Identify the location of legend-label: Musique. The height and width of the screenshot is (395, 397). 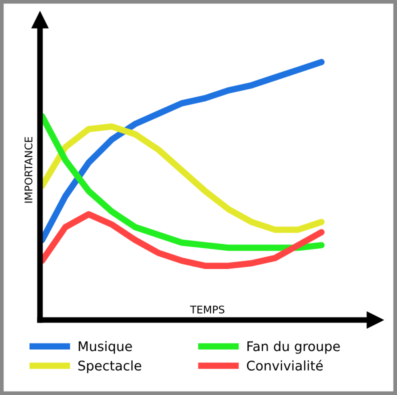
(105, 347).